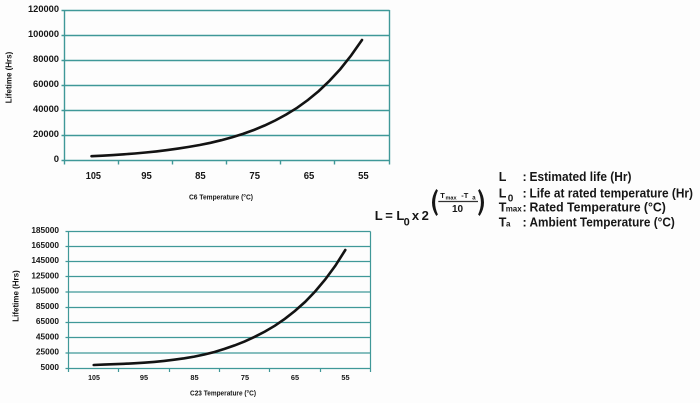  What do you see at coordinates (45, 276) in the screenshot?
I see `svg-text: 125000` at bounding box center [45, 276].